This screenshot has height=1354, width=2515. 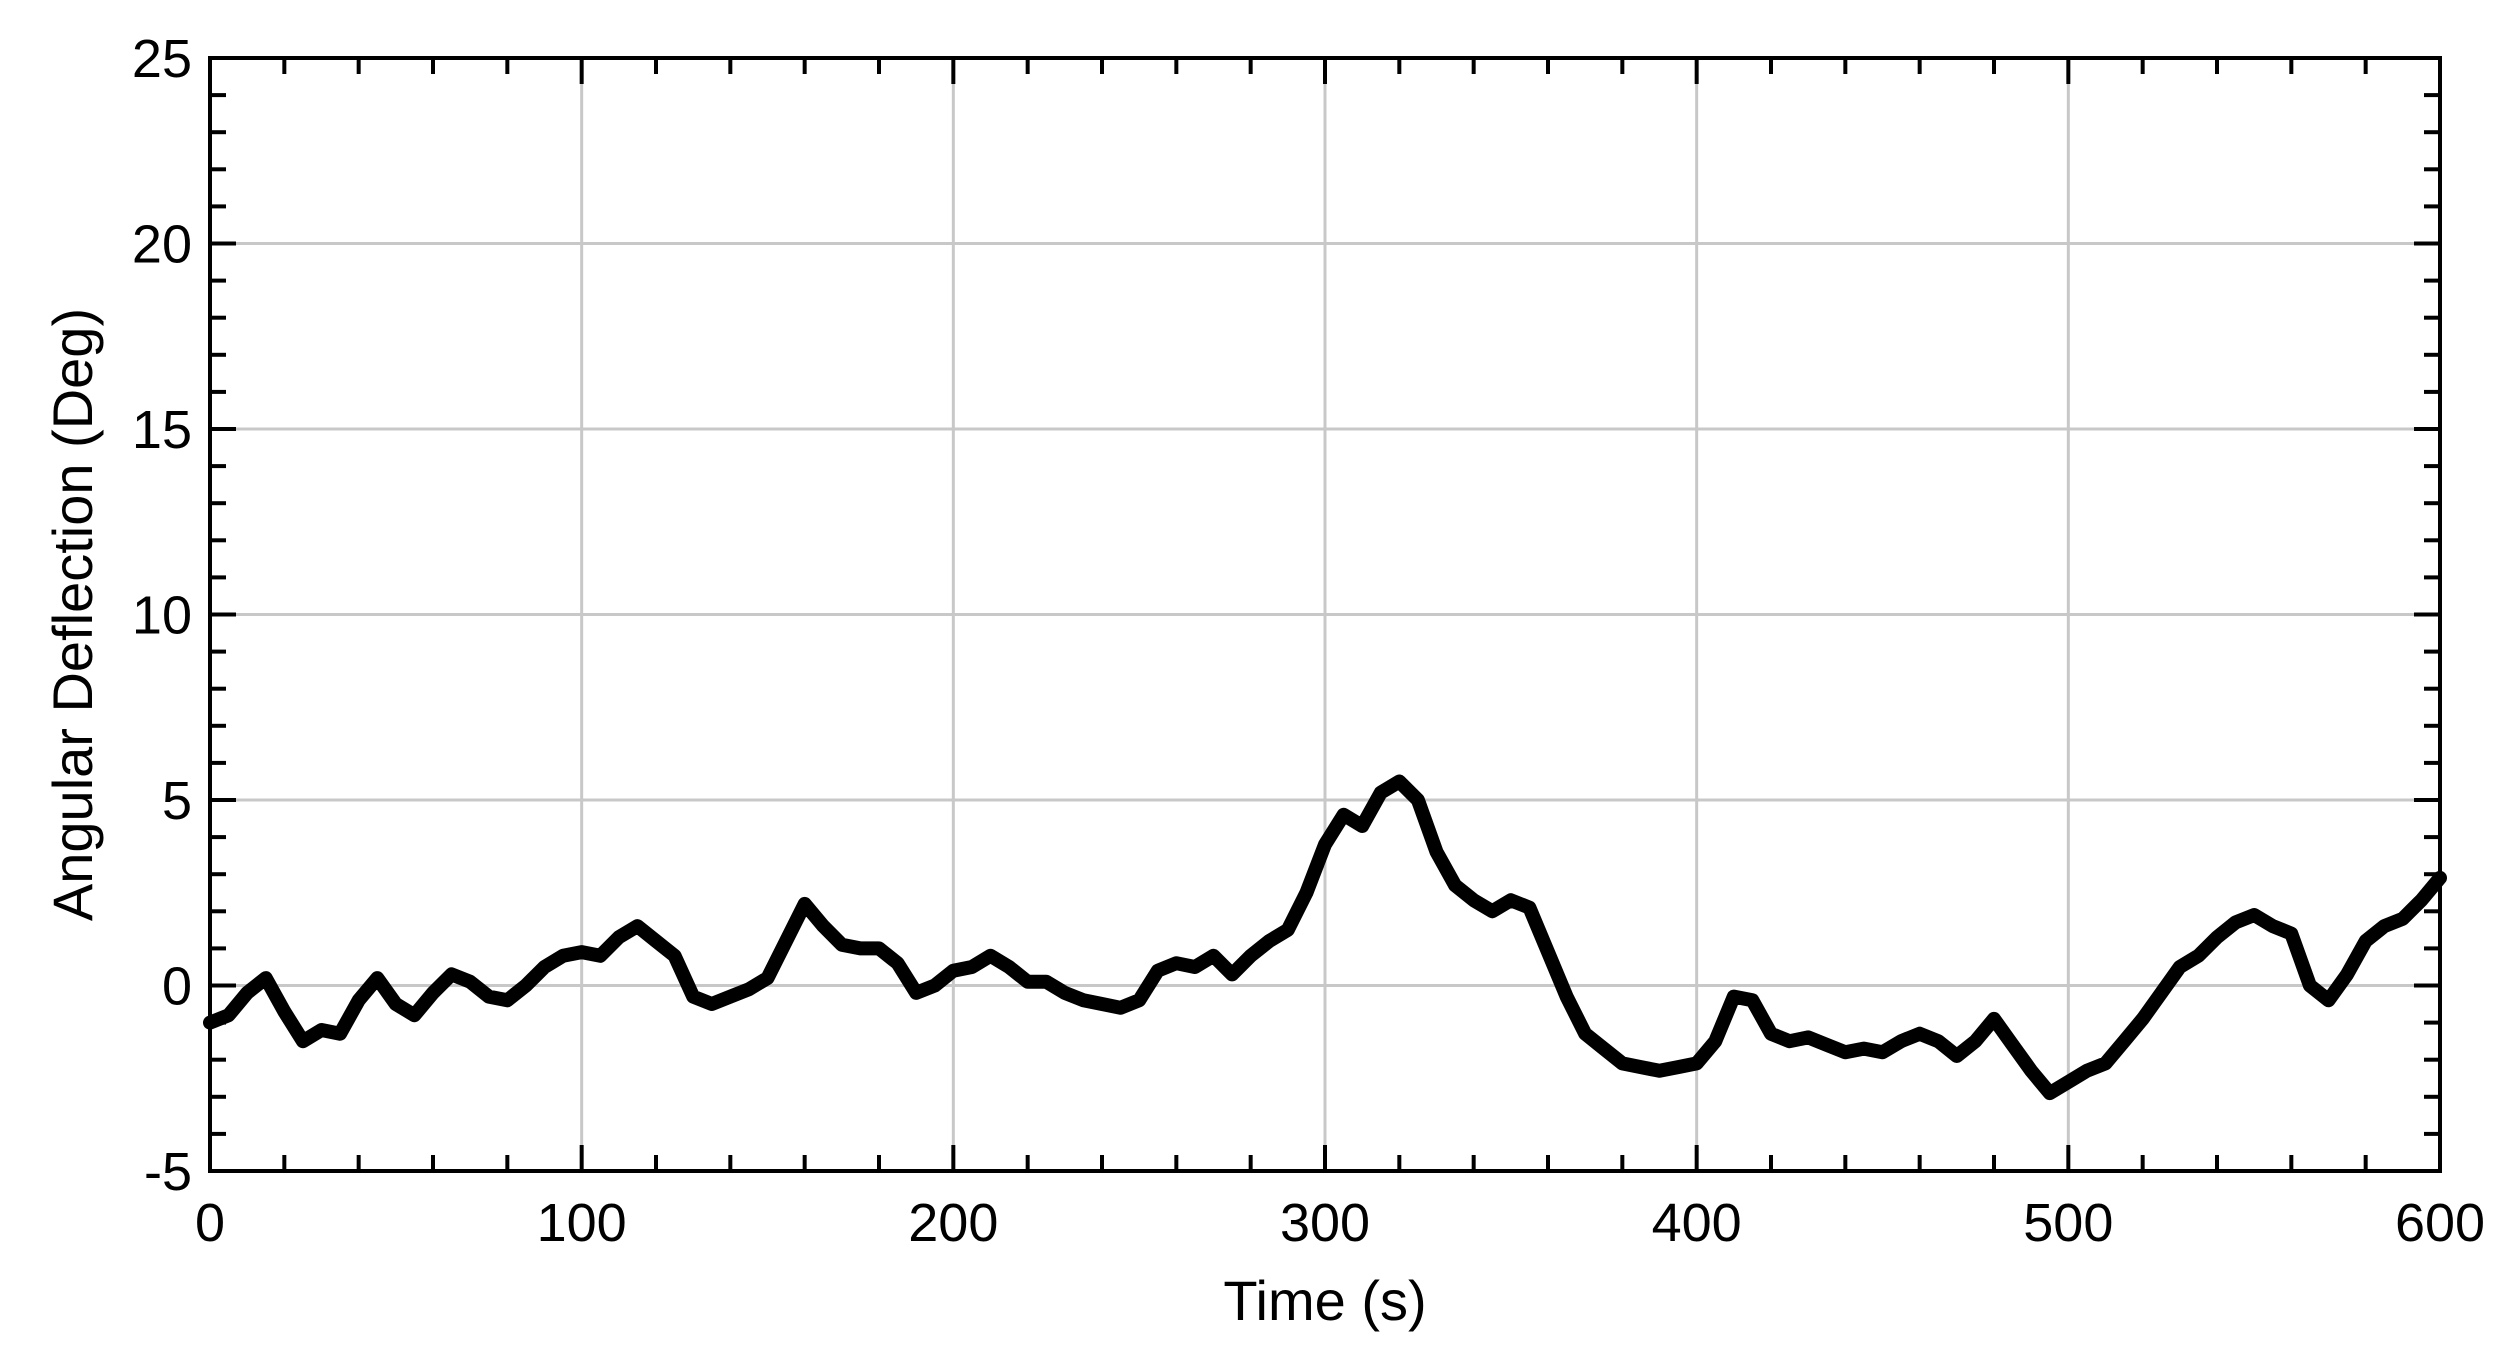 I want to click on y-tick-labels: -5 0 5 10 15 20 25, so click(x=162, y=615).